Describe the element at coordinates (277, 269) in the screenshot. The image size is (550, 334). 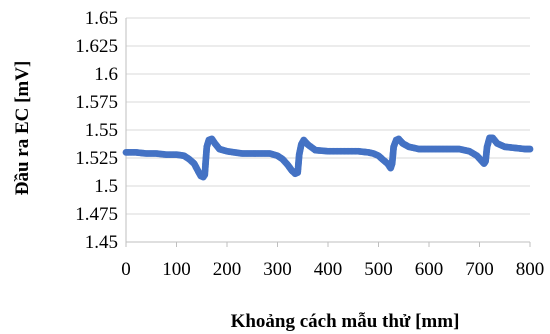
I see `x-tick-label: 300` at that location.